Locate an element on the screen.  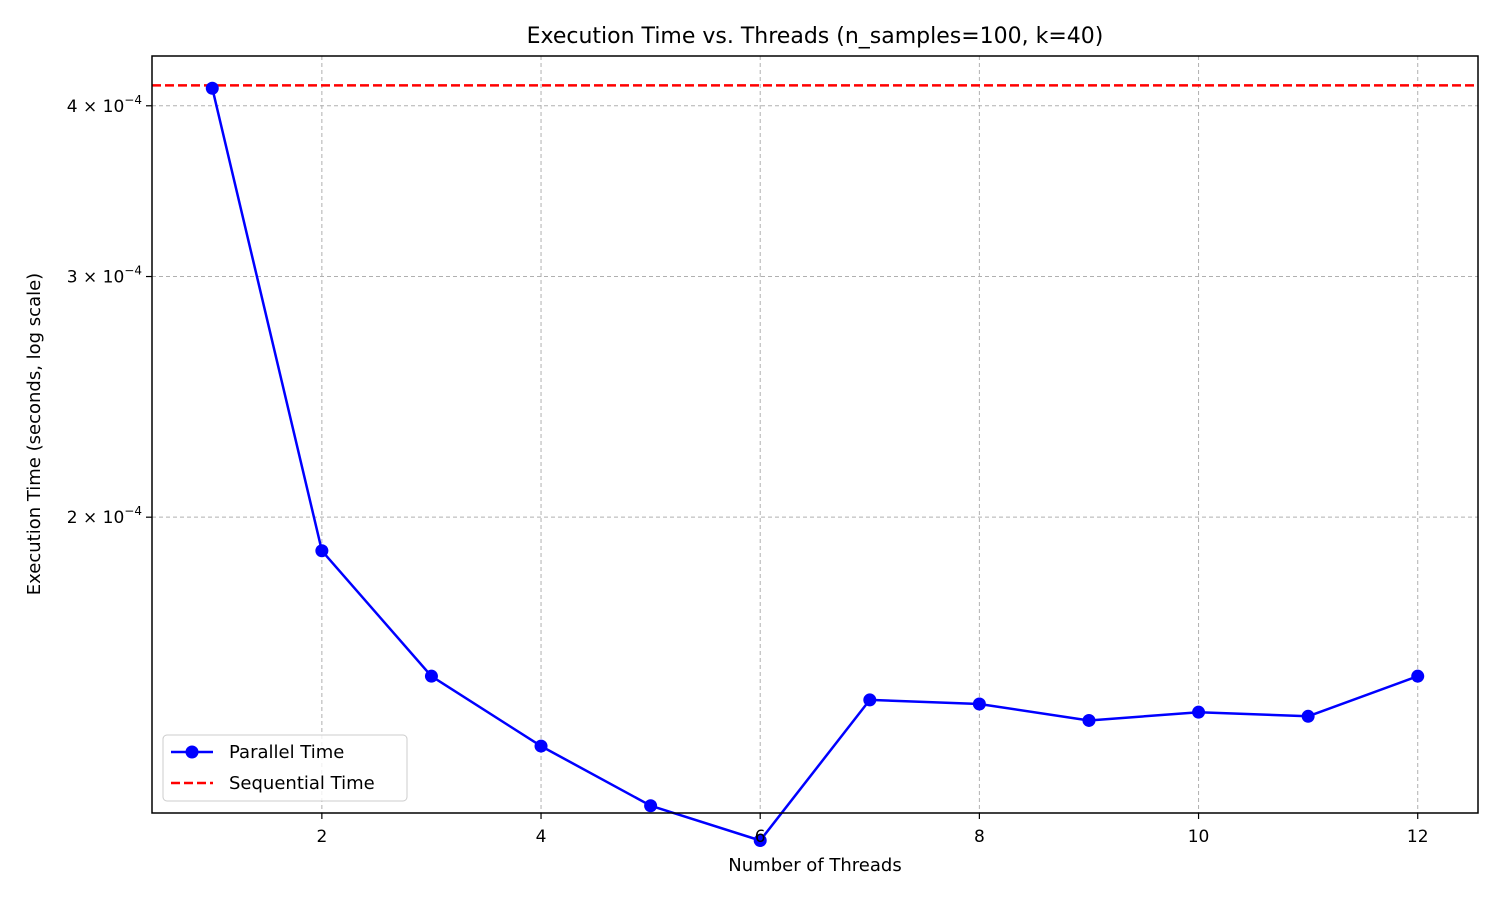
x-tick-label: 10 is located at coordinates (1199, 837).